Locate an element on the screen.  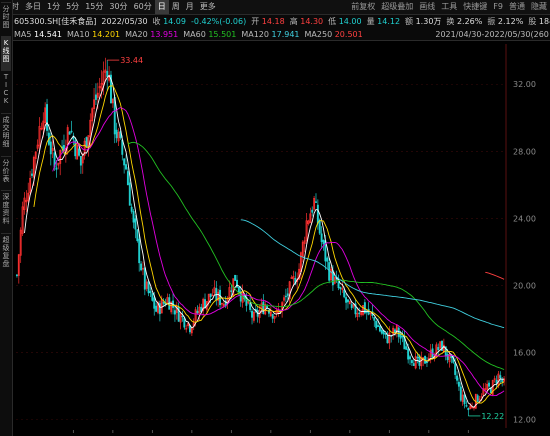
left-tool-3: 成交明细 is located at coordinates (6, 134).